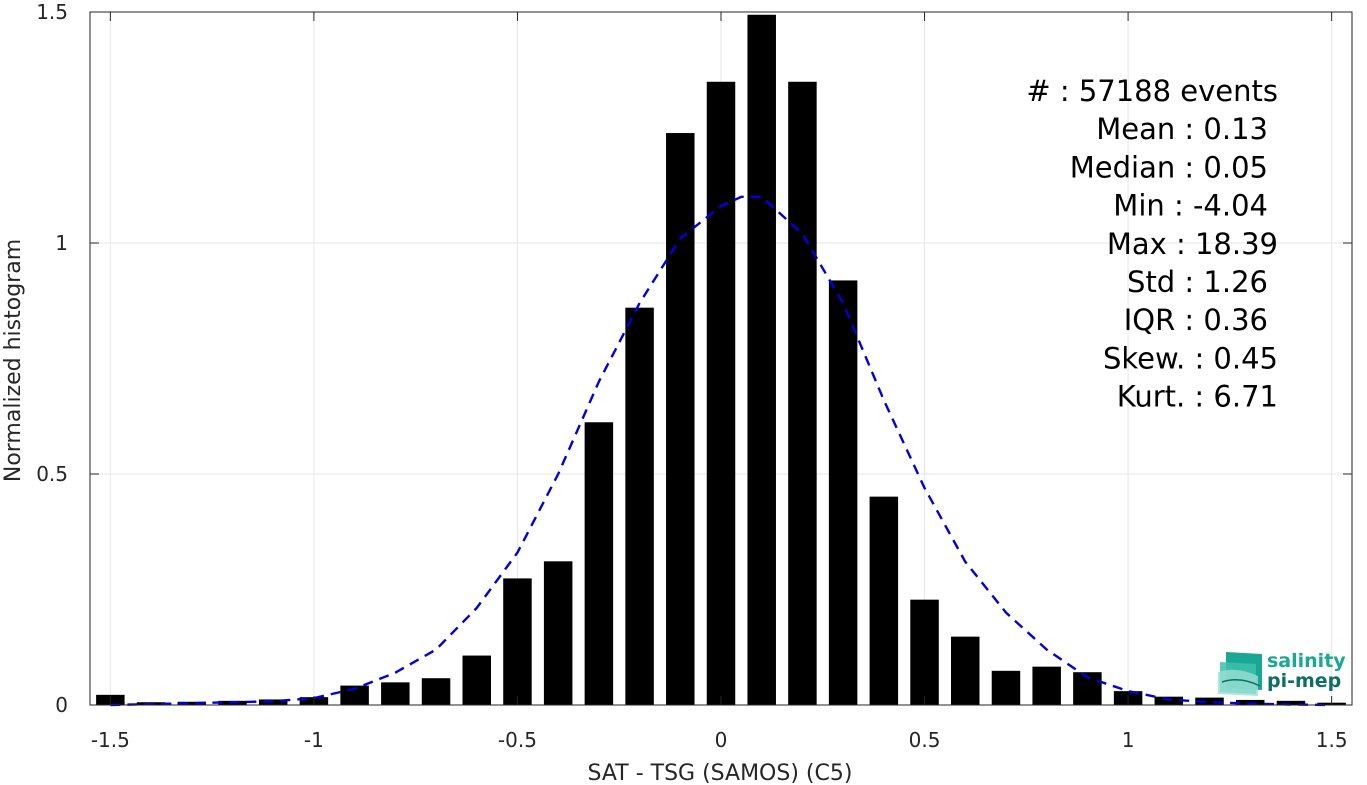  Describe the element at coordinates (1169, 167) in the screenshot. I see `stat-line: Median : 0.05` at that location.